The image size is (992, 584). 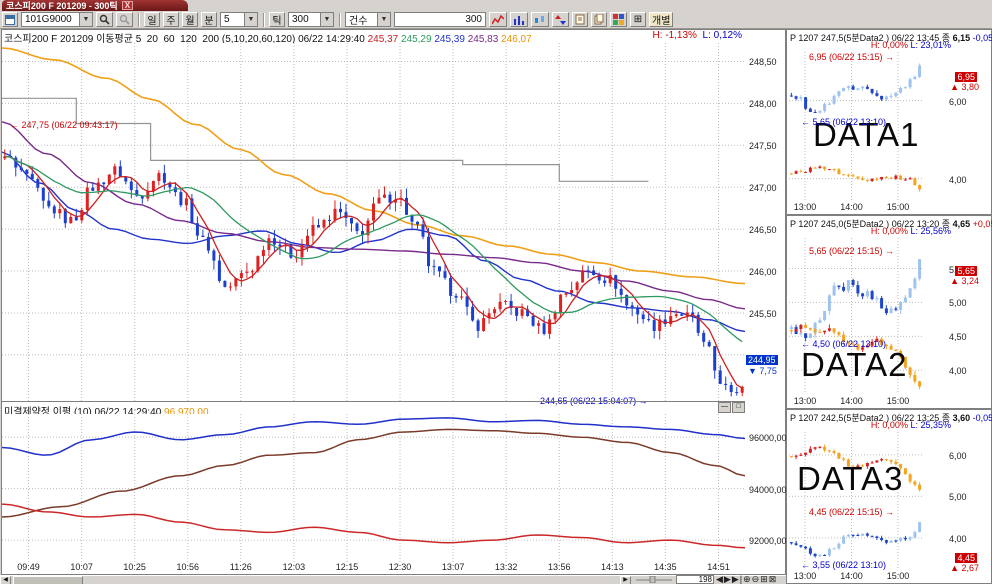 What do you see at coordinates (964, 281) in the screenshot?
I see `option-change-label: ▲ 3,24` at bounding box center [964, 281].